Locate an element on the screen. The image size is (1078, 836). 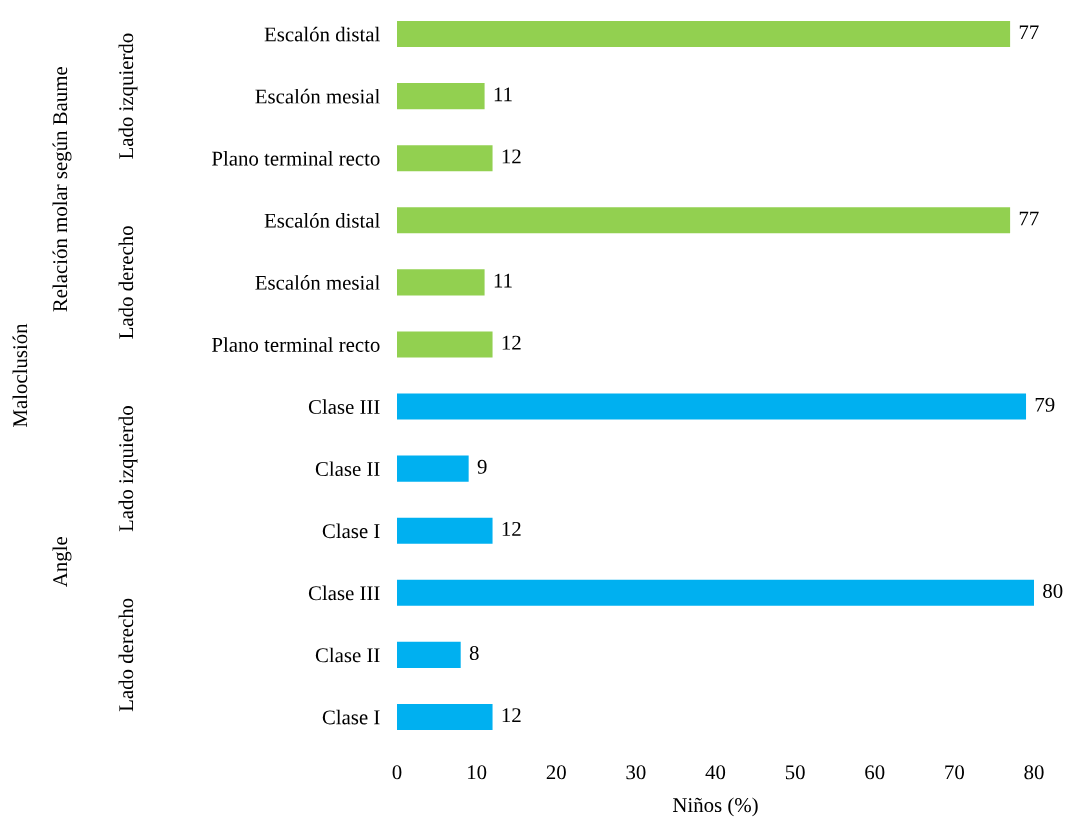
data-label: 80 is located at coordinates (1053, 591).